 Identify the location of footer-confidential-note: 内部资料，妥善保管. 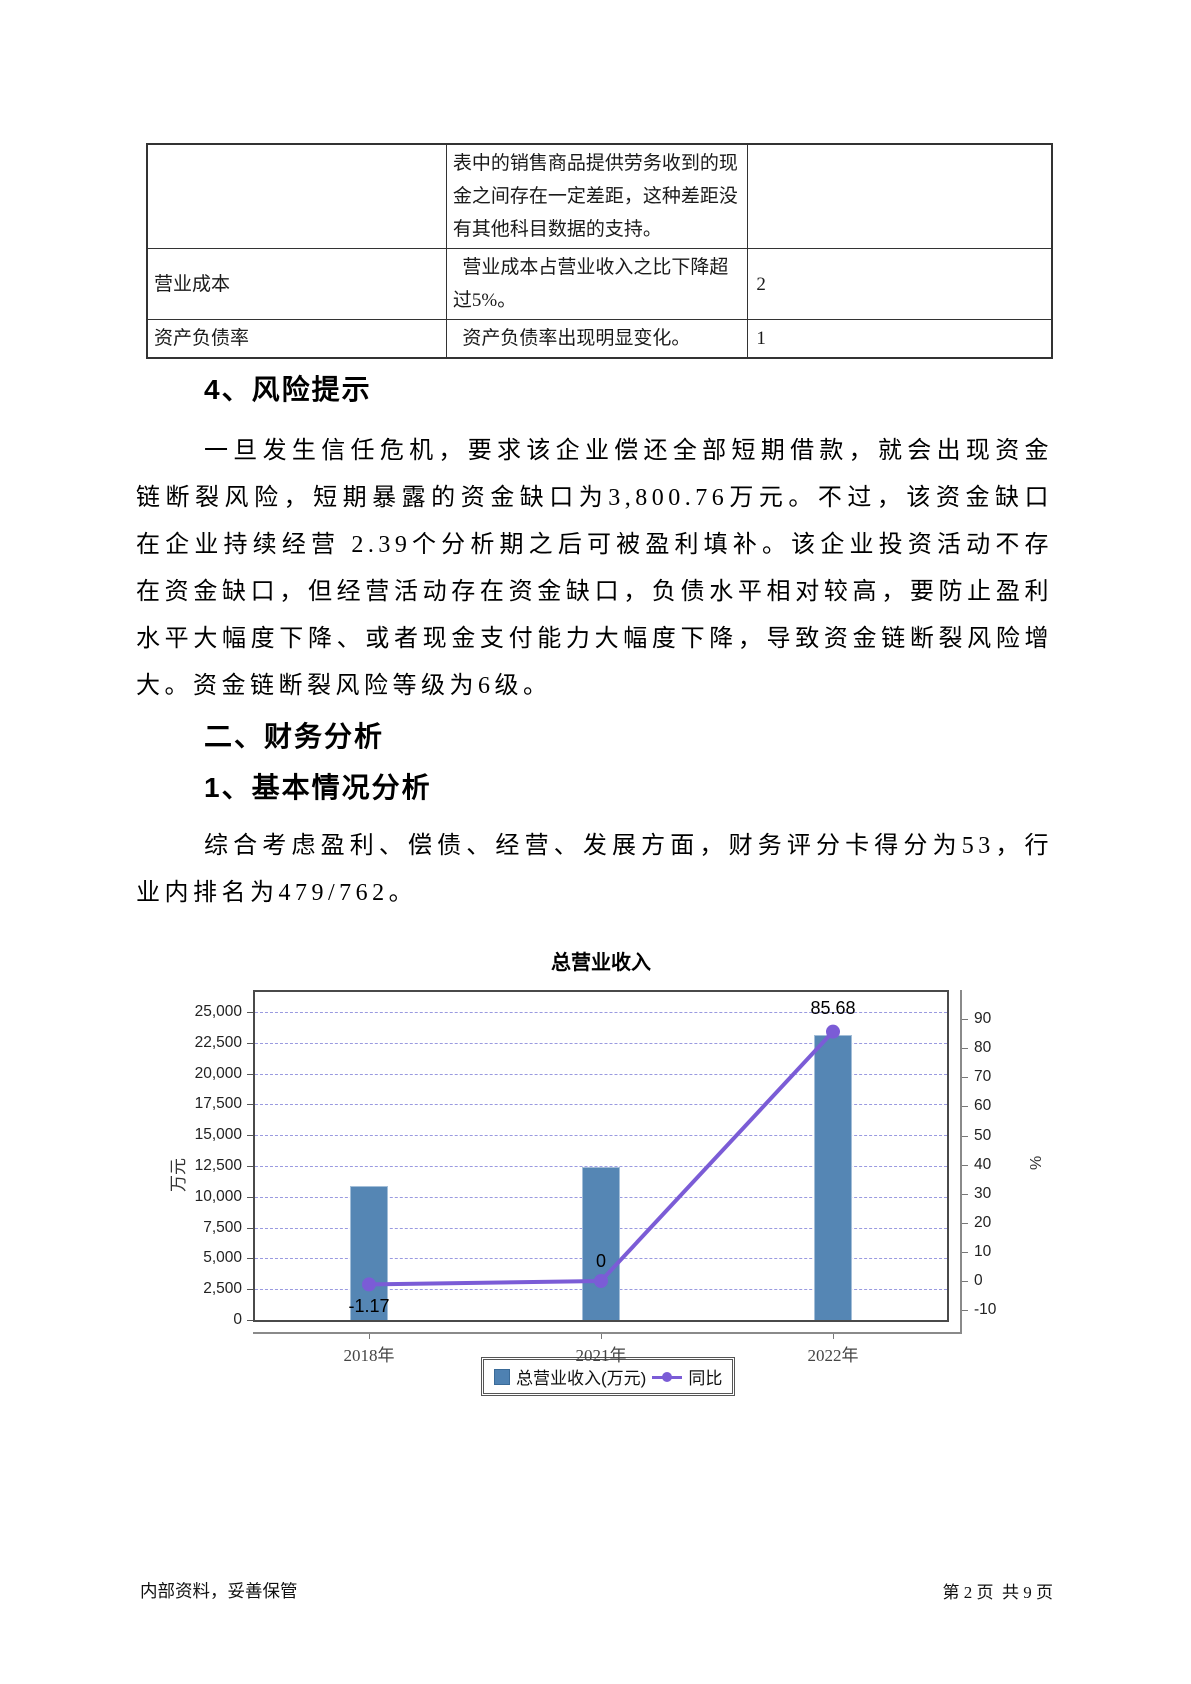
(219, 1591).